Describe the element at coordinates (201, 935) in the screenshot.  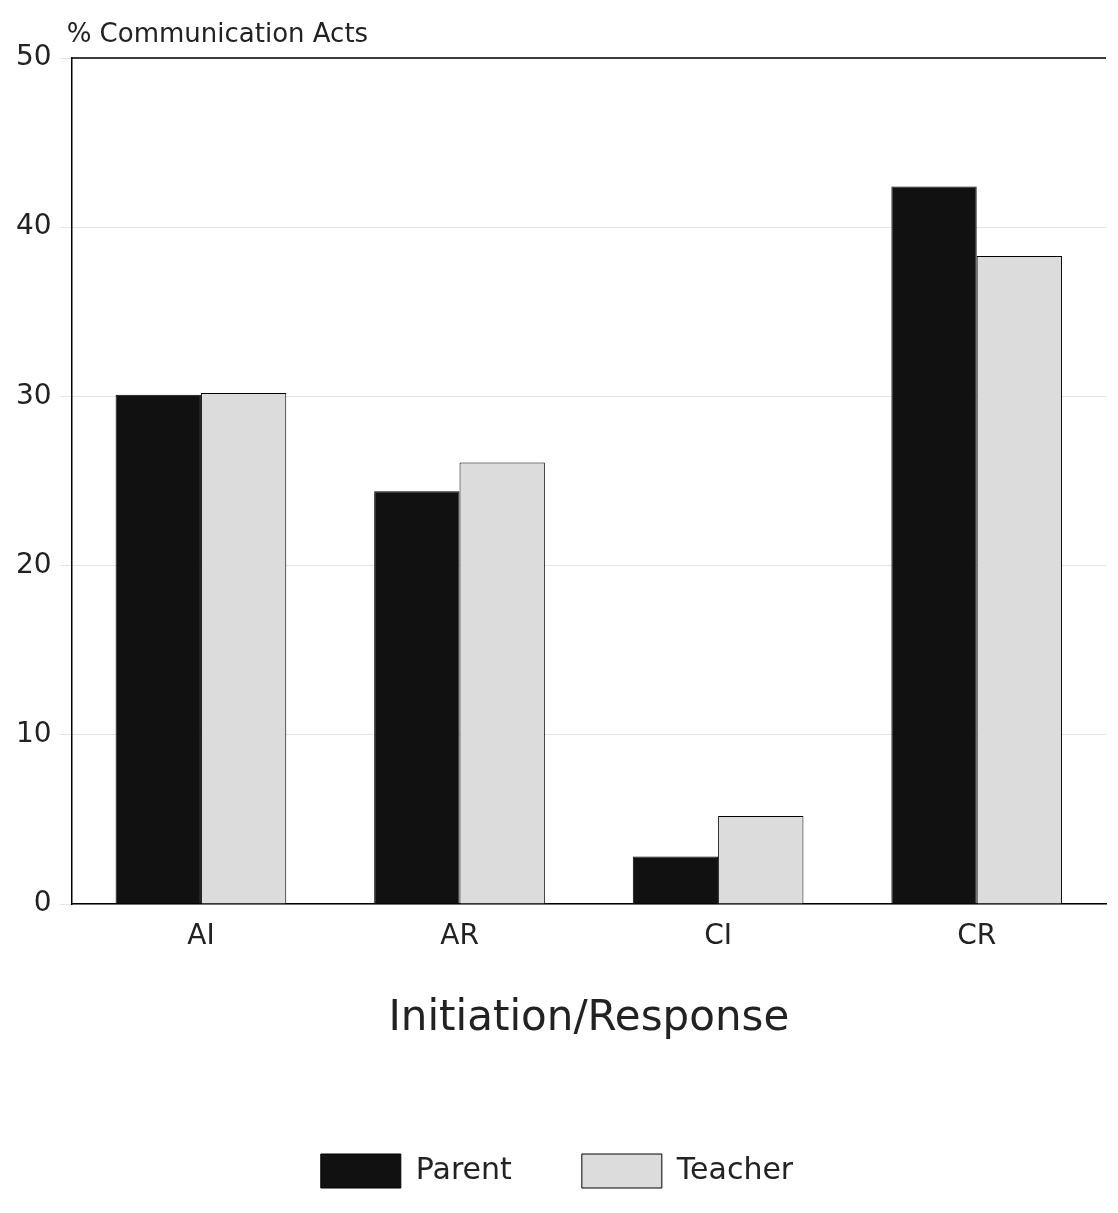
I see `x-tick-label: AI` at that location.